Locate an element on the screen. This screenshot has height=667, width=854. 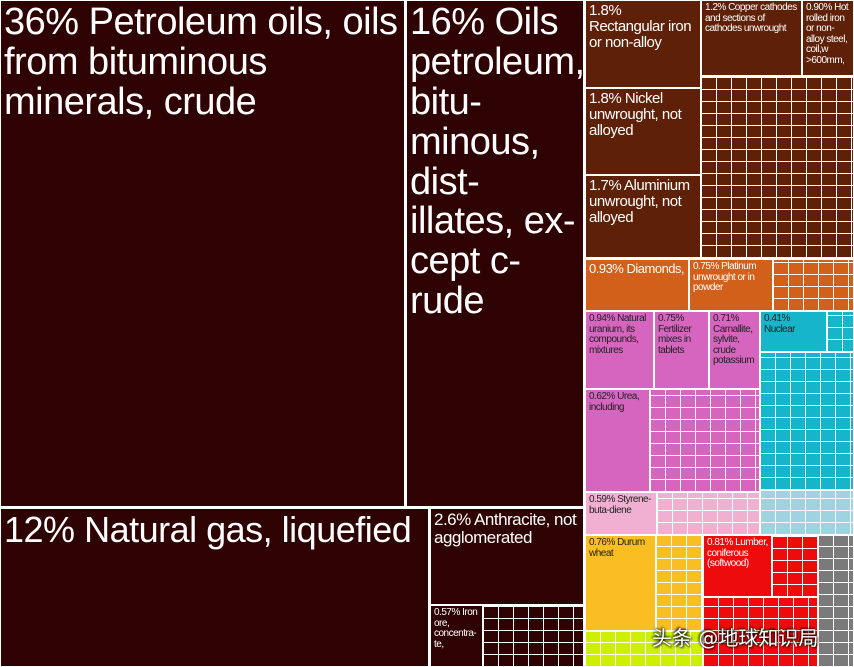
treemap-tile: 0.57% Iron ore, concentra-te, is located at coordinates (456, 636).